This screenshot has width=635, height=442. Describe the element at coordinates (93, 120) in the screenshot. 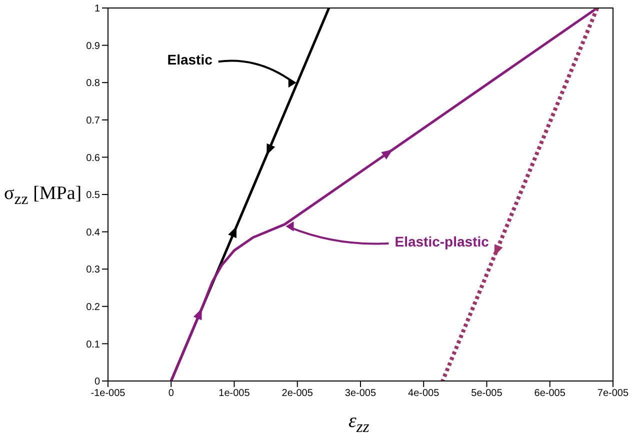

I see `y-tick-label: 0.7` at that location.